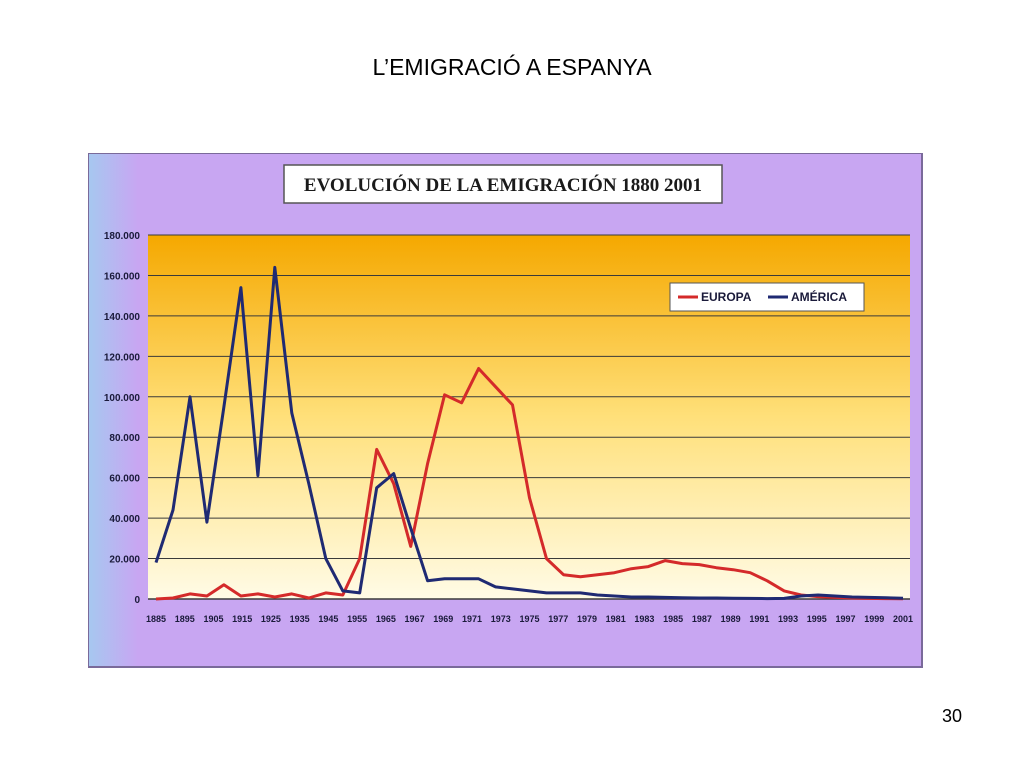 The height and width of the screenshot is (768, 1024). Describe the element at coordinates (616, 619) in the screenshot. I see `x-tick-label: 1981` at that location.